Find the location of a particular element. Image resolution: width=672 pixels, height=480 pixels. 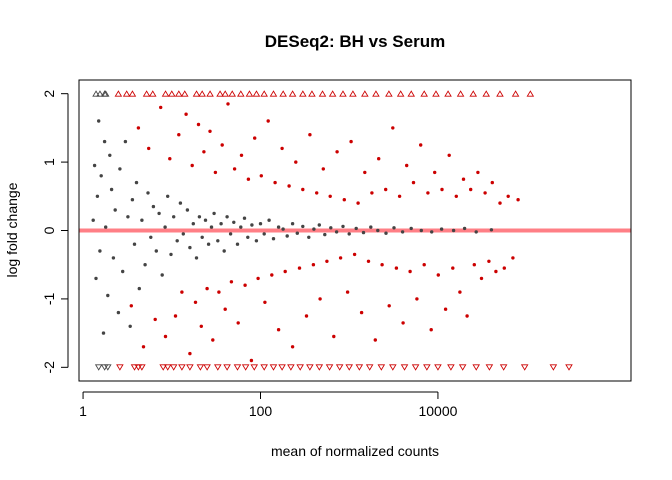

y-tick-label: 2 is located at coordinates (49, 94).